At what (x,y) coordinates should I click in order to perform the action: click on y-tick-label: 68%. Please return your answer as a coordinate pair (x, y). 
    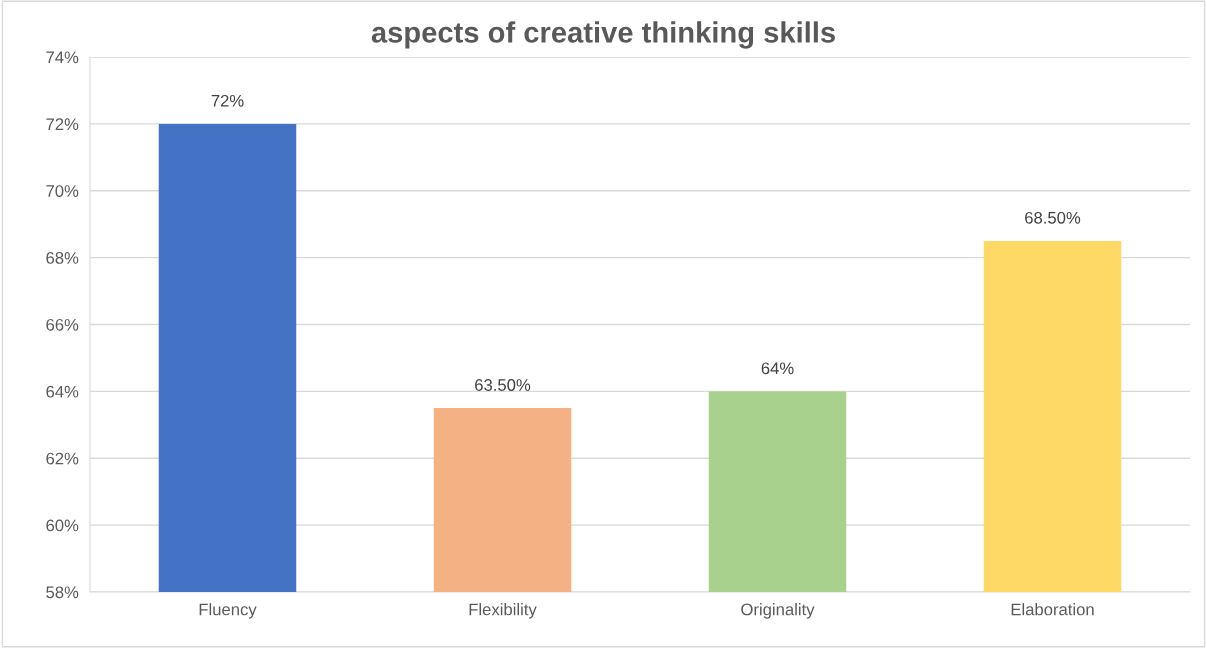
    Looking at the image, I should click on (62, 258).